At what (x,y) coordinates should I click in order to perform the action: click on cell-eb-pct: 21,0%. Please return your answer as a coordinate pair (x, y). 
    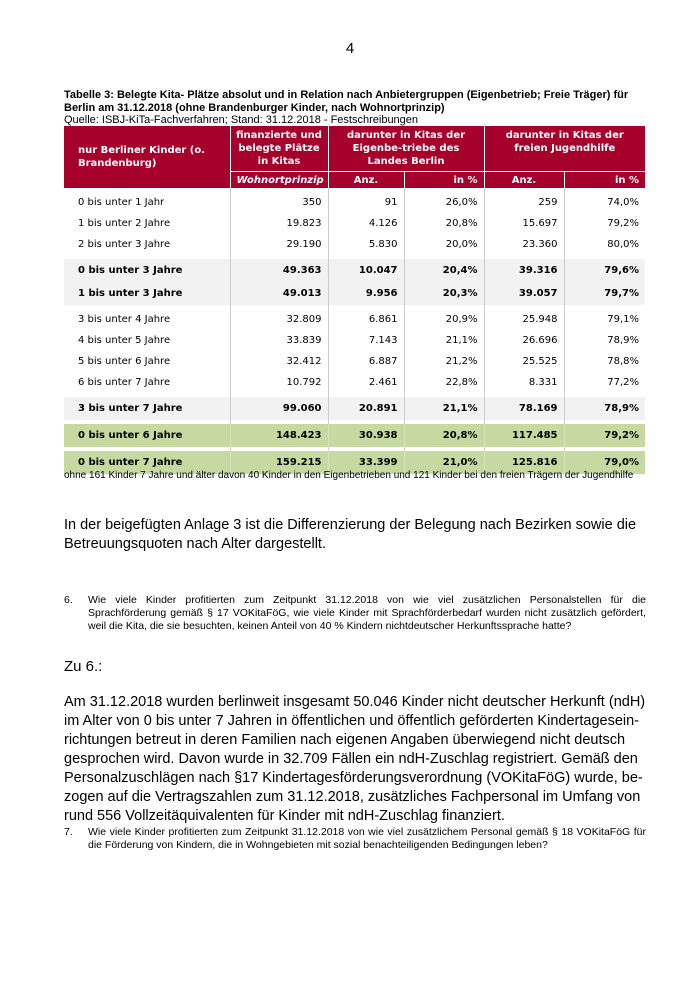
    Looking at the image, I should click on (443, 462).